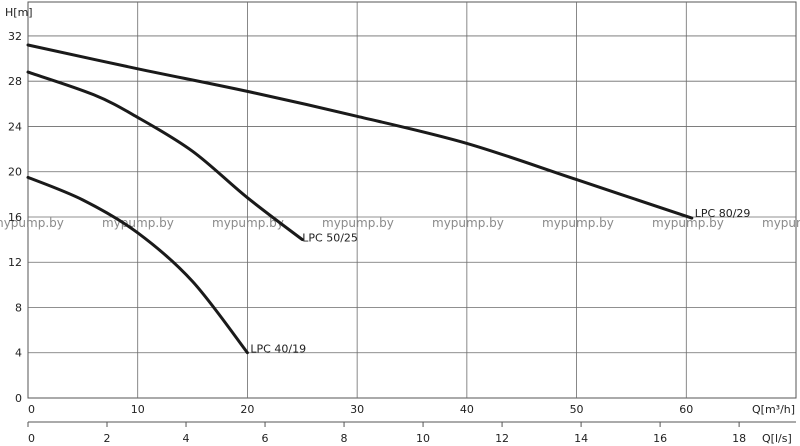 This screenshot has width=800, height=446. Describe the element at coordinates (739, 438) in the screenshot. I see `x2-tick-label: 18` at that location.